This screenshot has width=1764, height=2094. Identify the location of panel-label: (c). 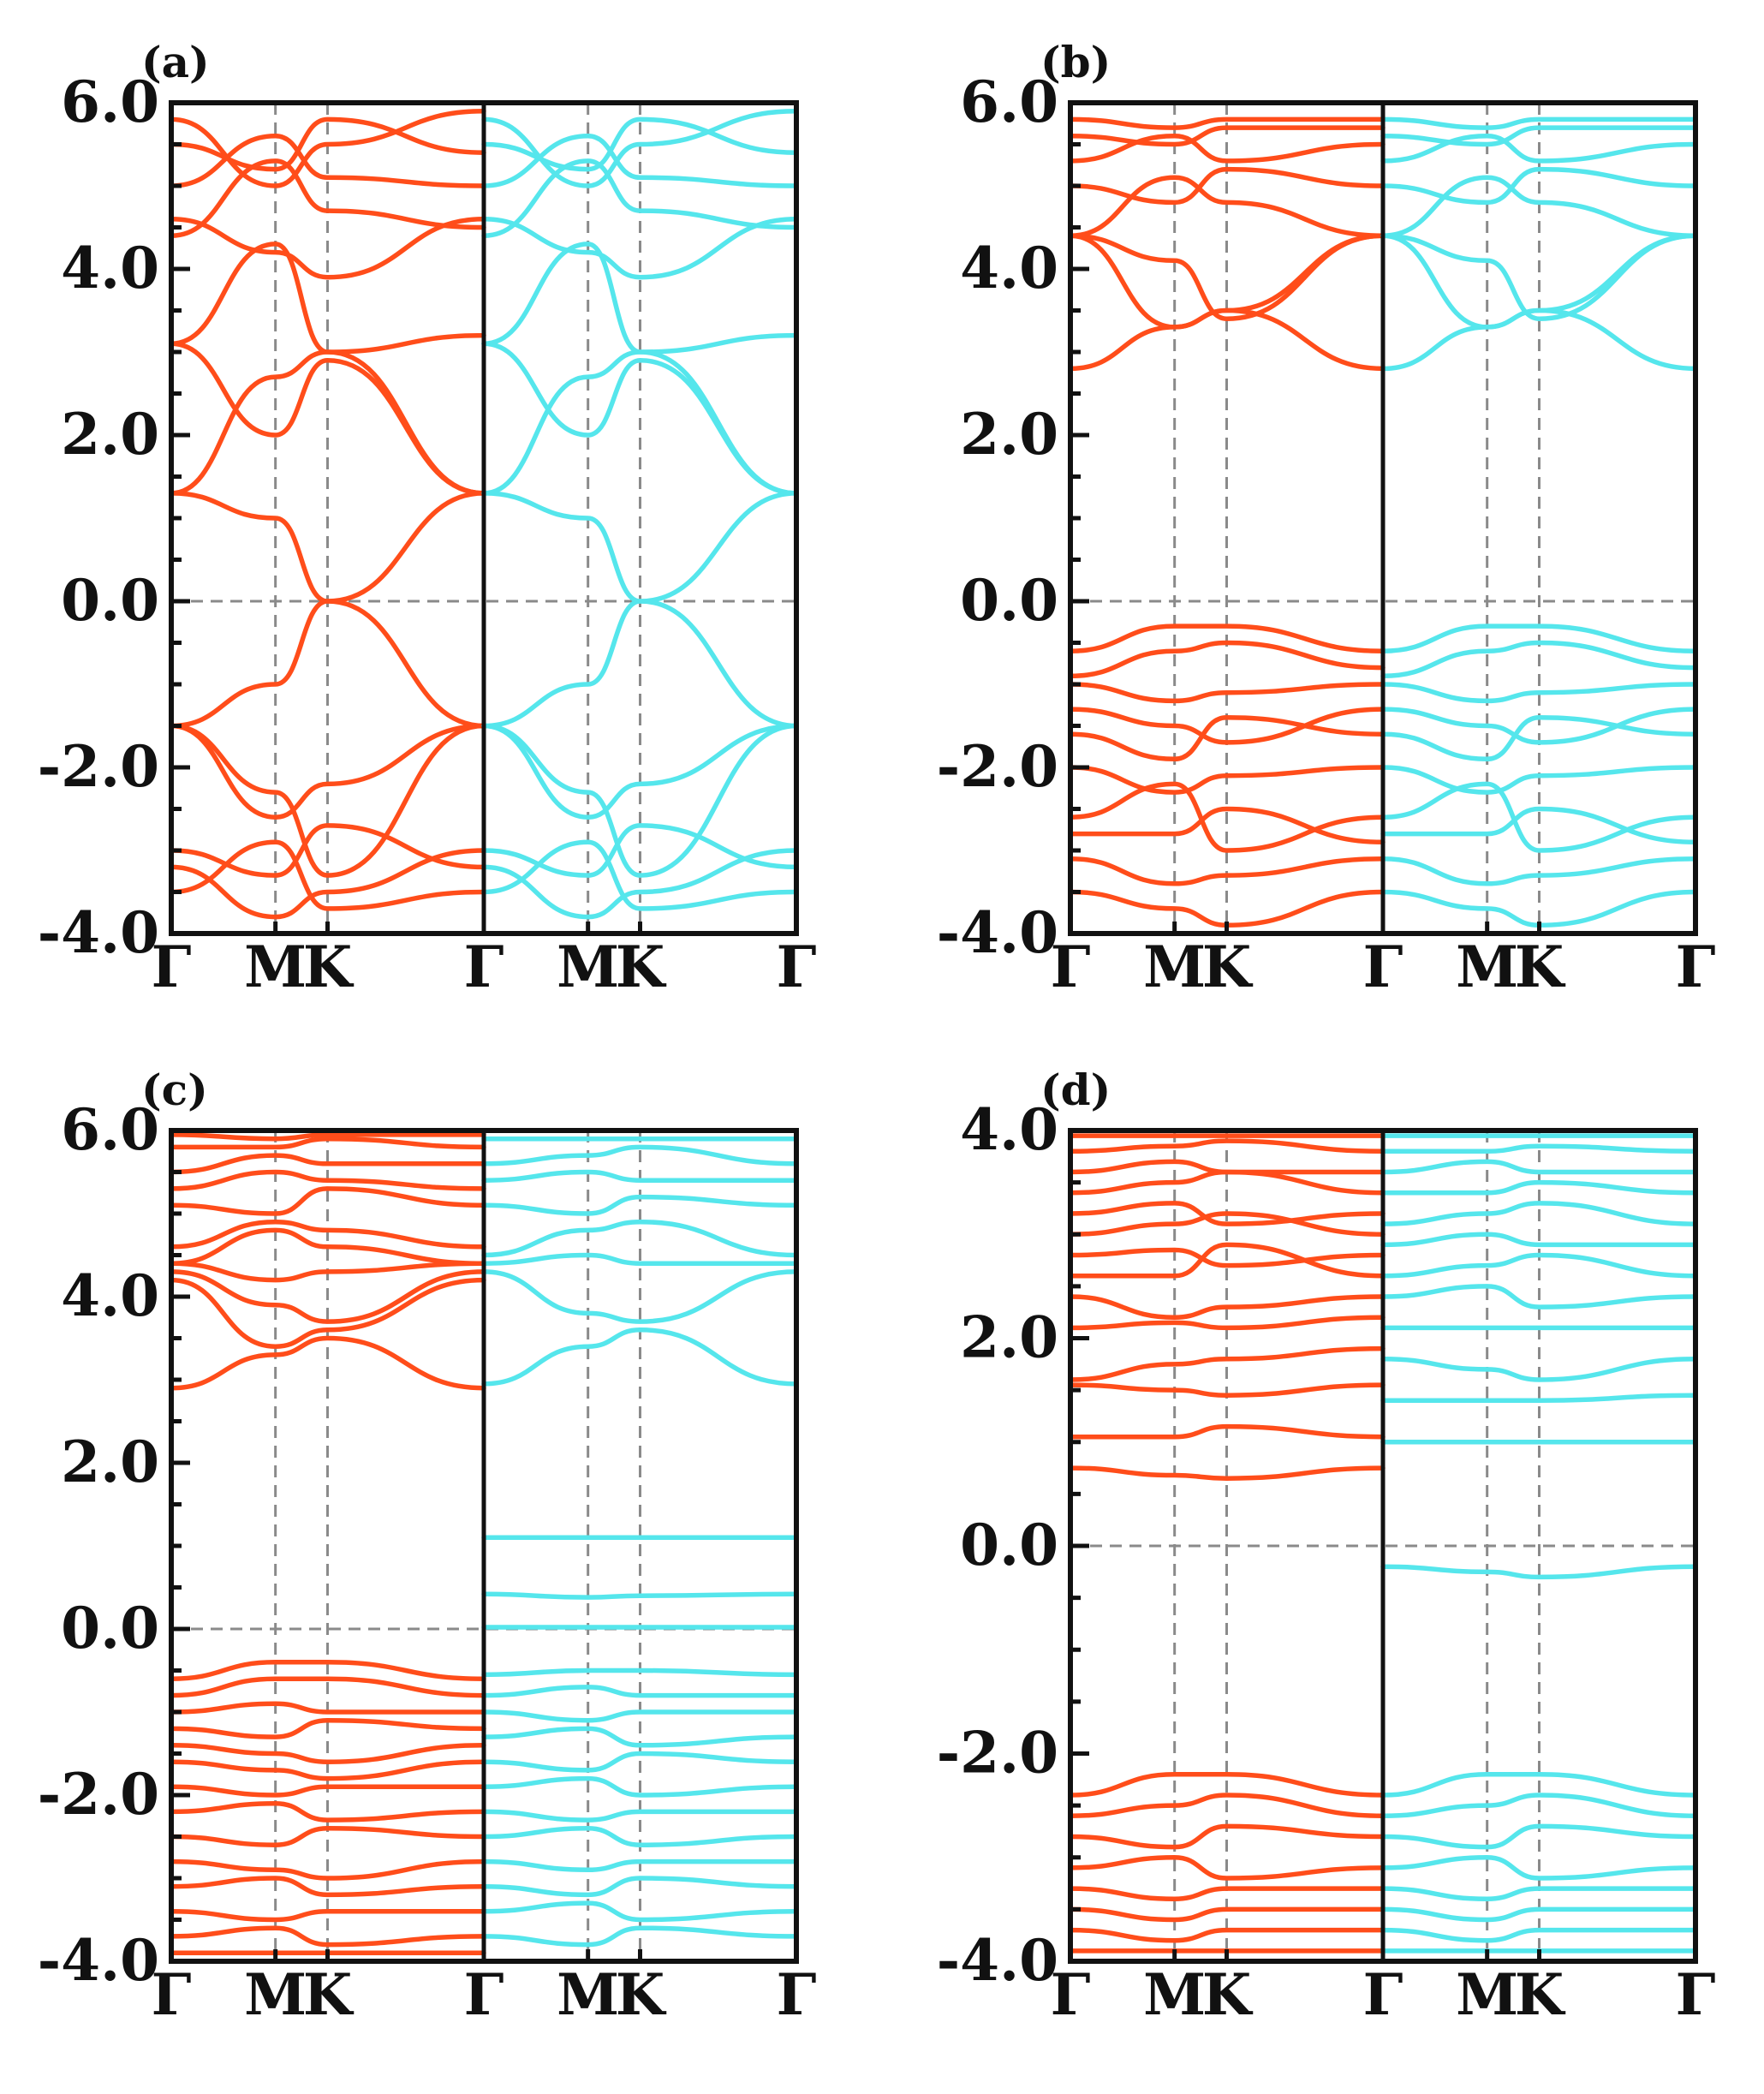
(174, 1090).